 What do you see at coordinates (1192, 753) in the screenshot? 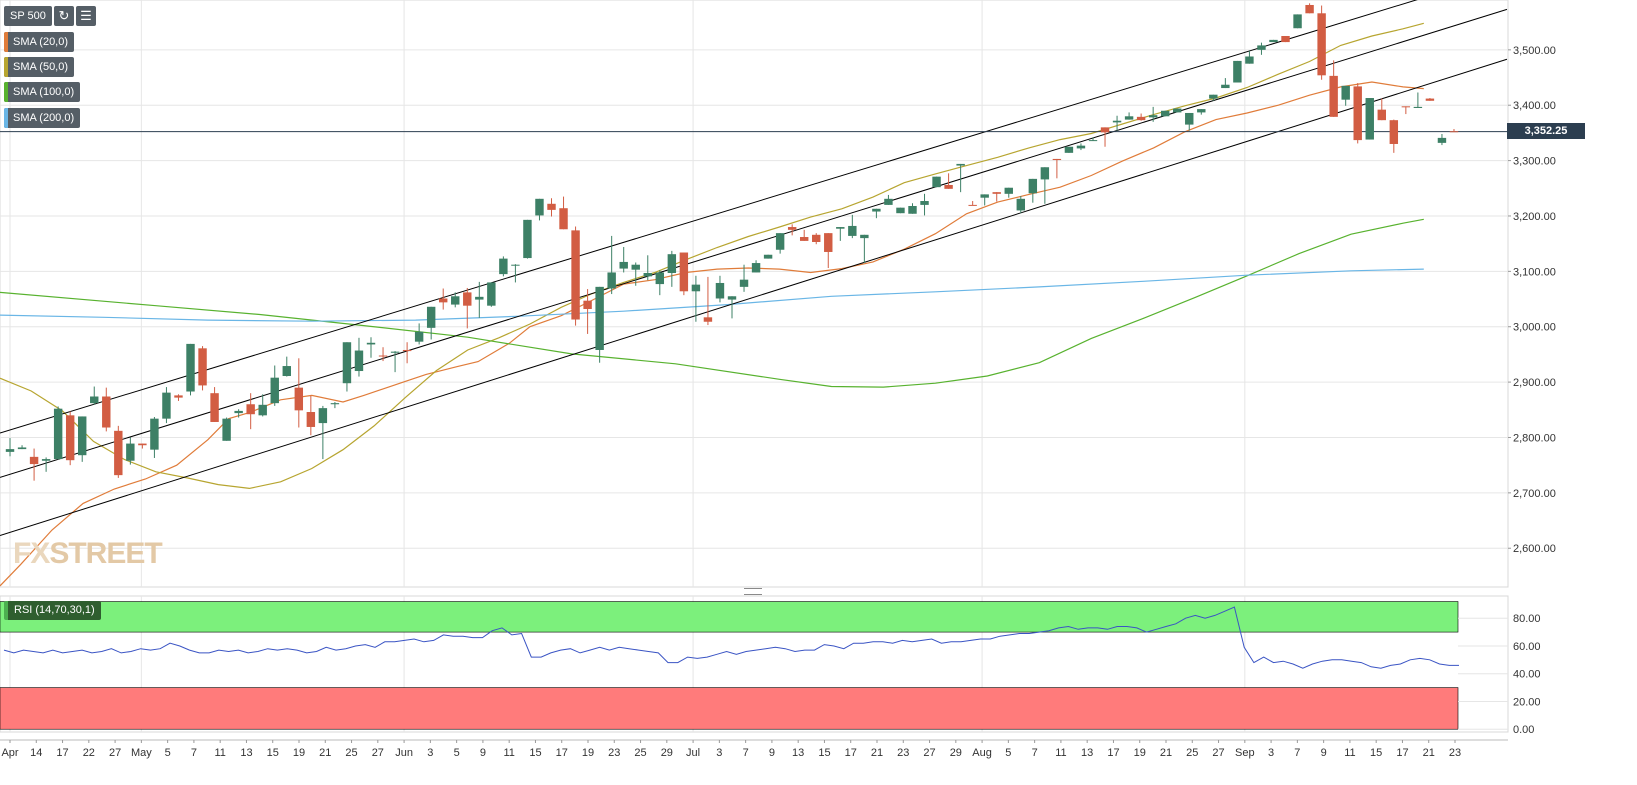
I see `x-tick-label: 25` at bounding box center [1192, 753].